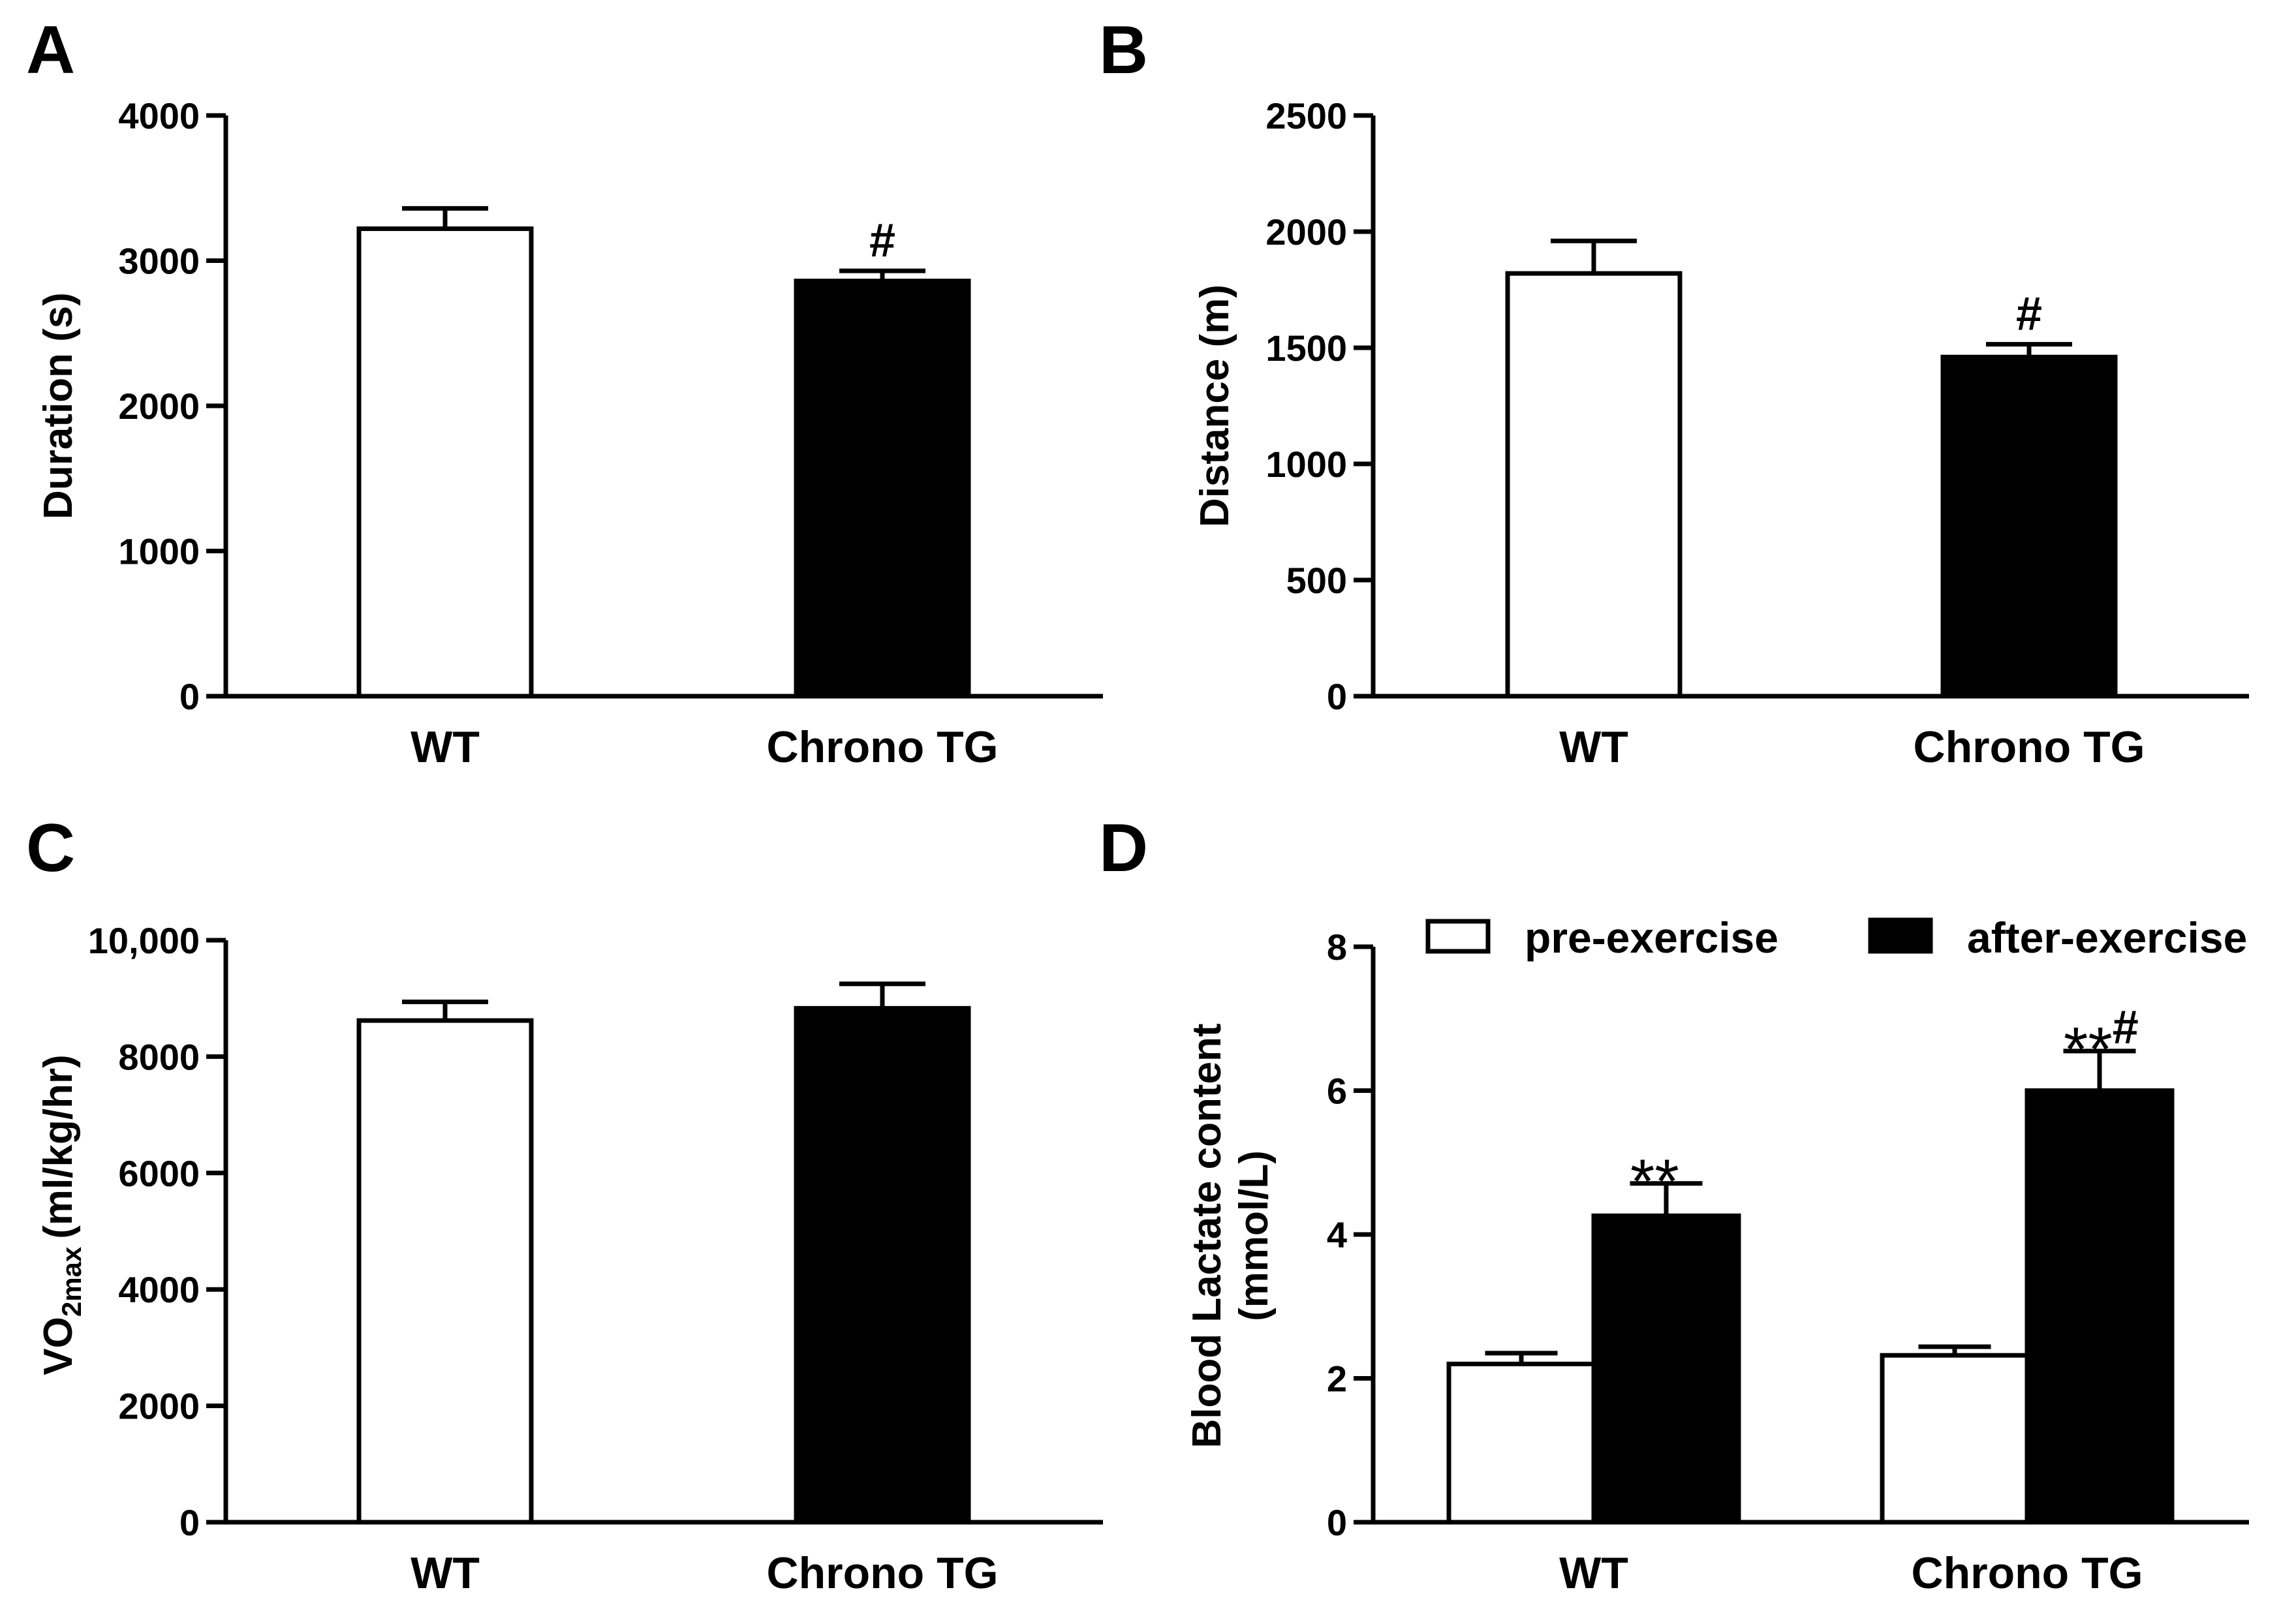  What do you see at coordinates (1306, 115) in the screenshot?
I see `panel-b-y-tick-label: 2500` at bounding box center [1306, 115].